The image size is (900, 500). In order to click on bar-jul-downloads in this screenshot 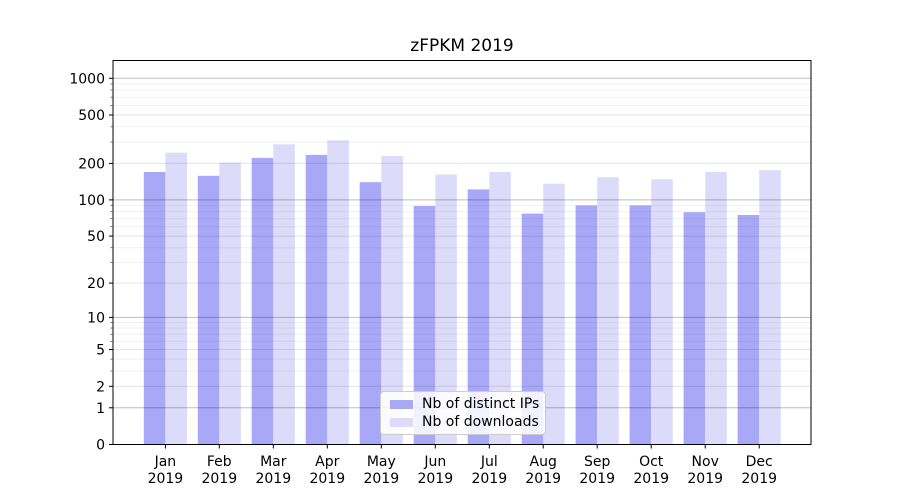, I will do `click(500, 308)`.